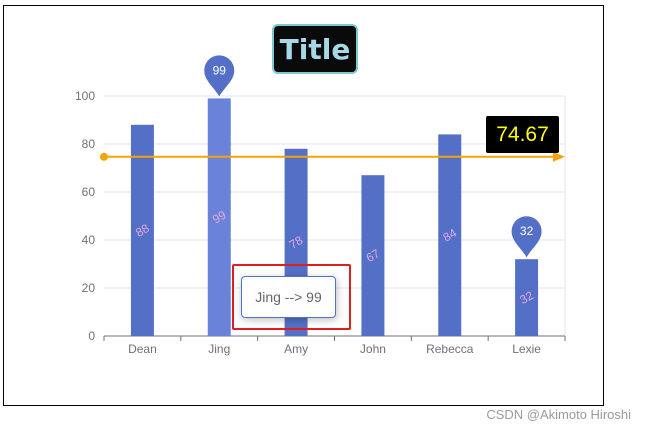 The height and width of the screenshot is (428, 645). I want to click on bar-value-label: 32, so click(526, 297).